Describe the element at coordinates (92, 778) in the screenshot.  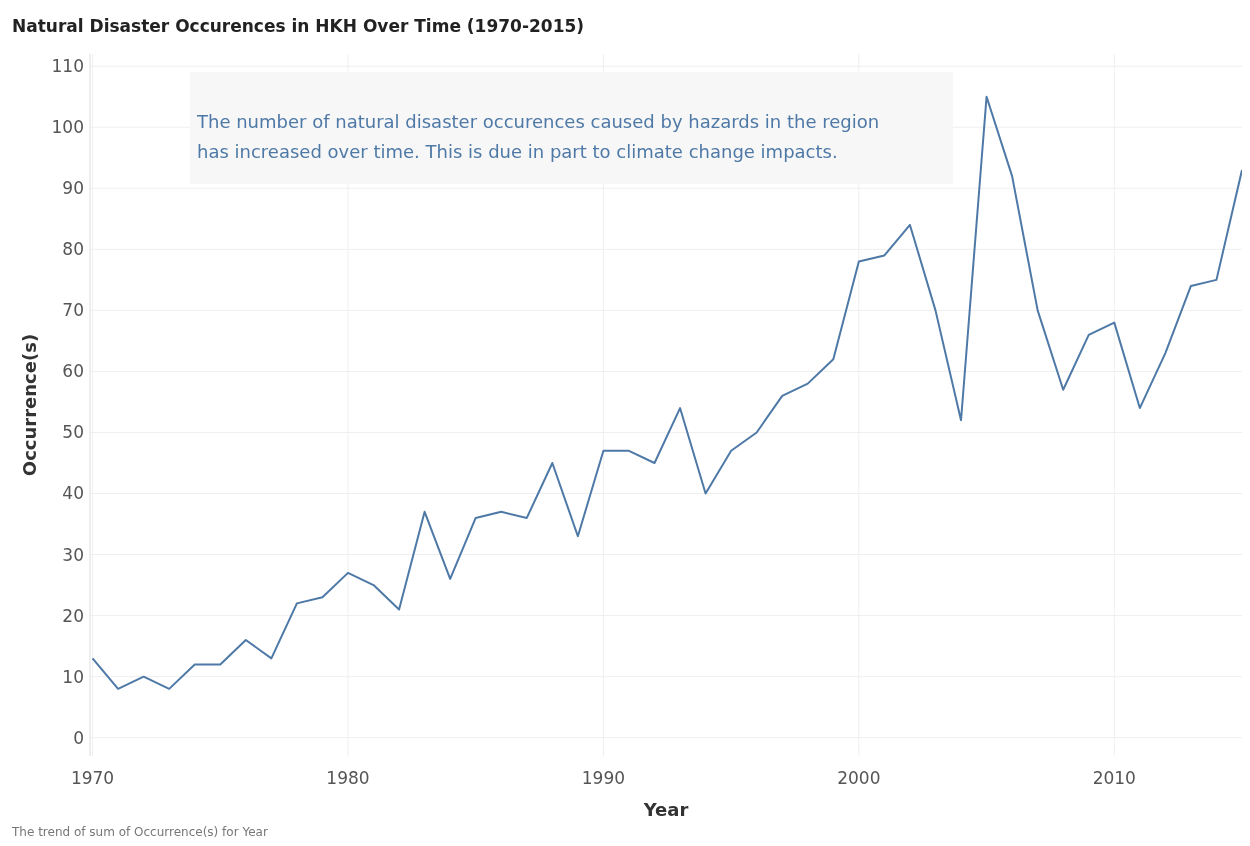
I see `x-tick-label: 1970` at that location.